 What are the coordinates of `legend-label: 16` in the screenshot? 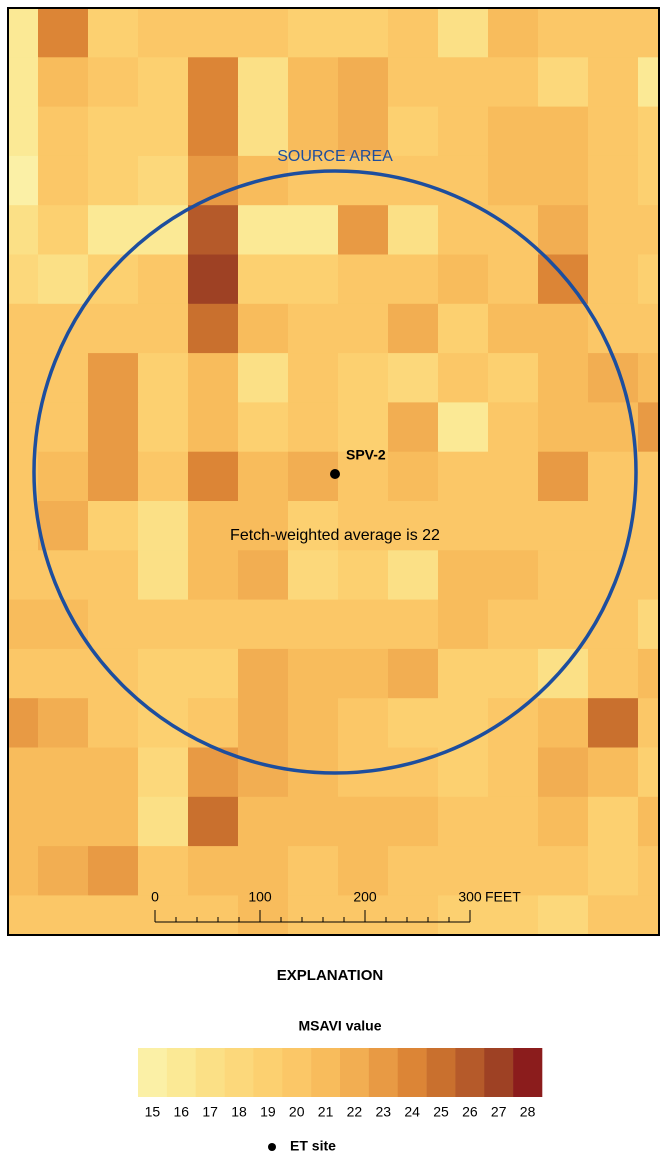 It's located at (181, 1112).